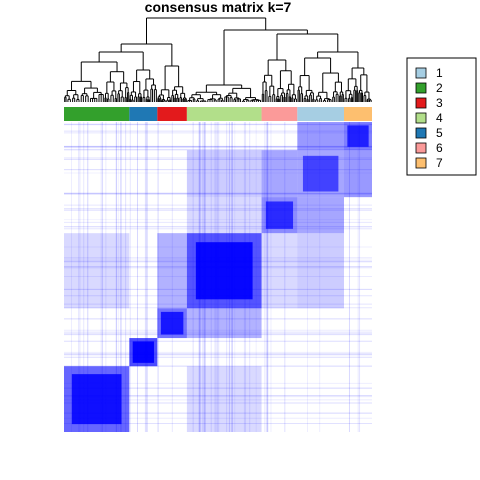 Image resolution: width=480 pixels, height=480 pixels. Describe the element at coordinates (97, 271) in the screenshot. I see `link-cell-2-4-t` at that location.